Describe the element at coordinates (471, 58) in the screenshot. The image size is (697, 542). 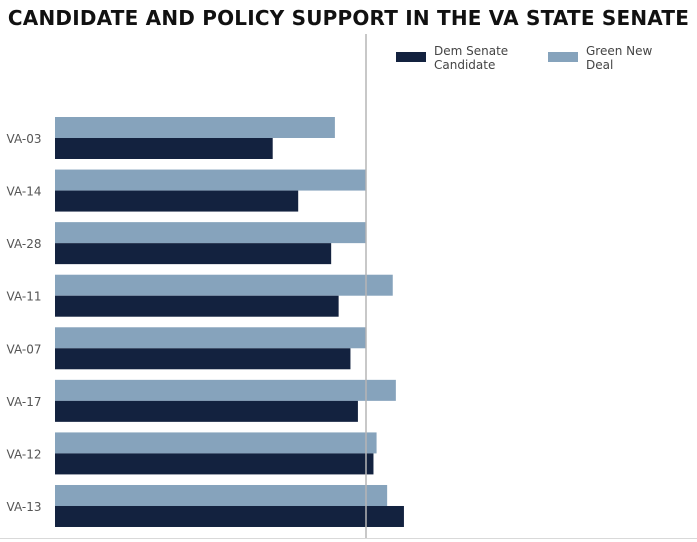
I see `legend-label-dem: Dem Senate Candidate` at that location.